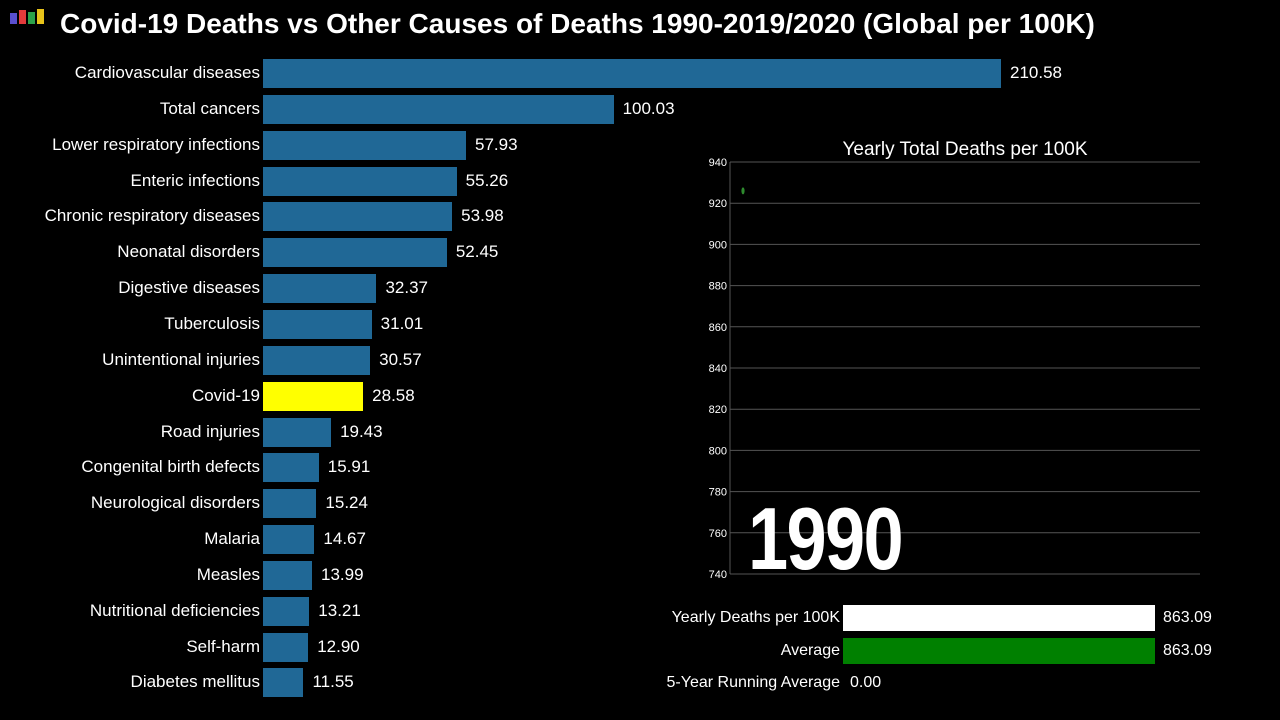  What do you see at coordinates (753, 682) in the screenshot?
I see `running-average-label: 5-Year Running Average` at bounding box center [753, 682].